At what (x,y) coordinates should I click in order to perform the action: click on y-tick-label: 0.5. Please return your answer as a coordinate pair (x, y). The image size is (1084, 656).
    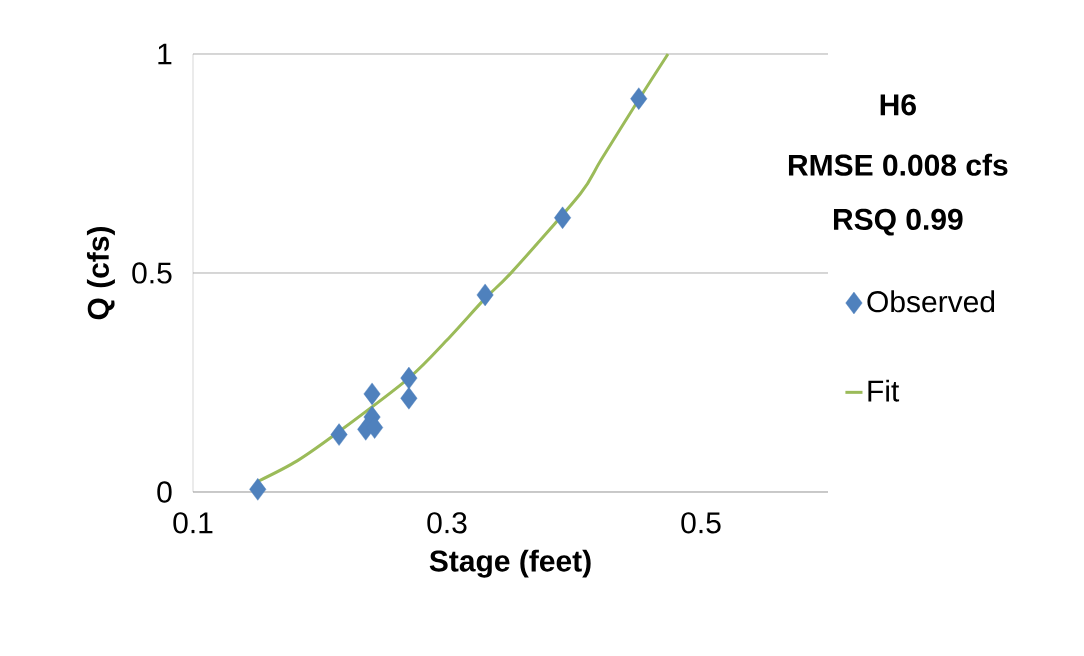
    Looking at the image, I should click on (152, 273).